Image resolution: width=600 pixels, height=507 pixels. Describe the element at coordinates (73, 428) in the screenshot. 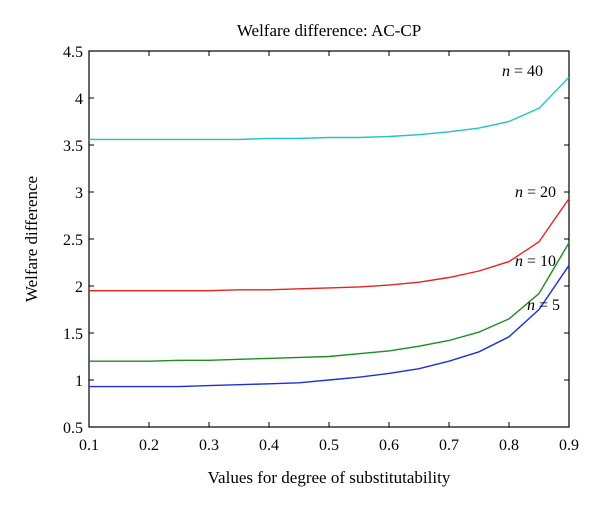

I see `y-tick-label: 0.5` at that location.